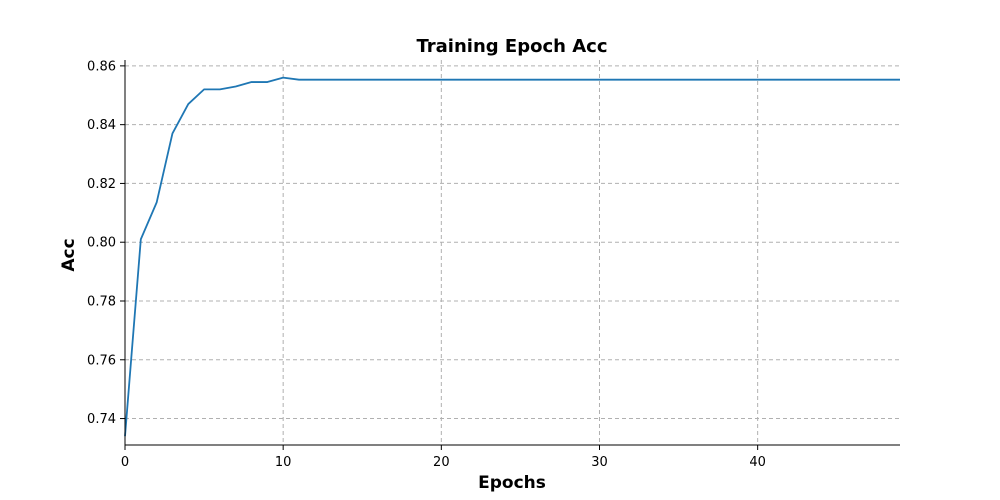 The image size is (1000, 500). I want to click on x-tick-label: 40, so click(757, 462).